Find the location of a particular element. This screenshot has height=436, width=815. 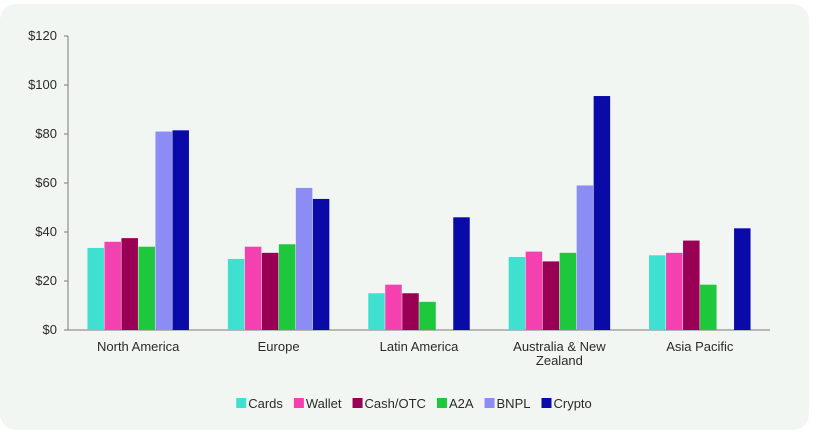

y-tick-label: $40 is located at coordinates (46, 231).